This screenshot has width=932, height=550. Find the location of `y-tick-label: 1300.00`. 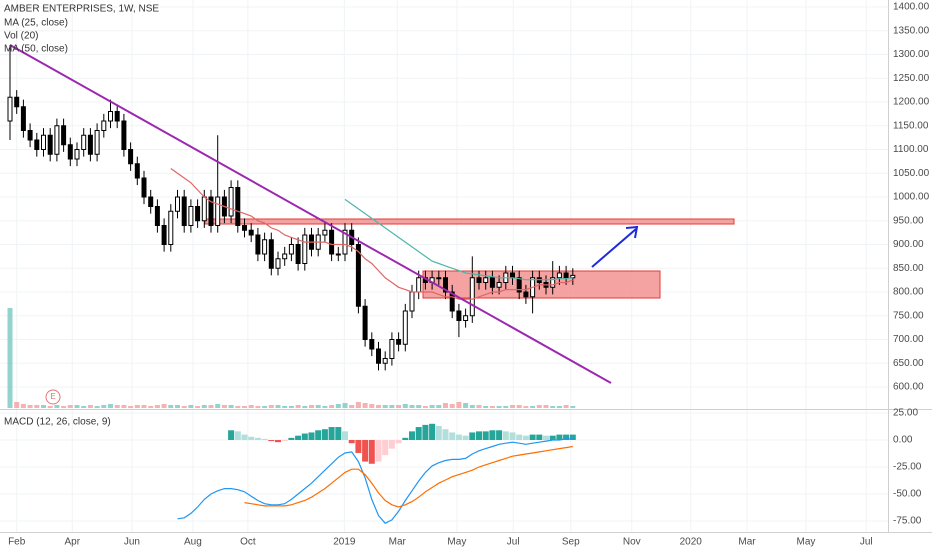

y-tick-label: 1300.00 is located at coordinates (911, 54).